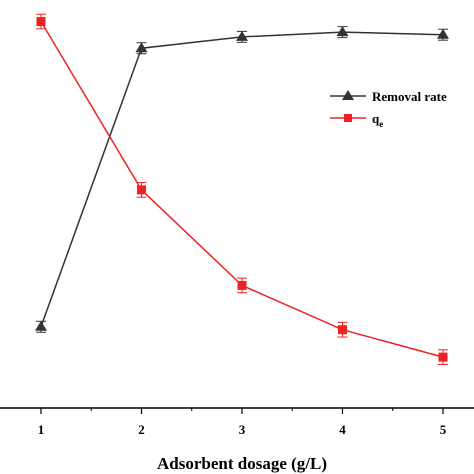 The width and height of the screenshot is (474, 474). Describe the element at coordinates (388, 109) in the screenshot. I see `legend: Removal rate qe` at that location.